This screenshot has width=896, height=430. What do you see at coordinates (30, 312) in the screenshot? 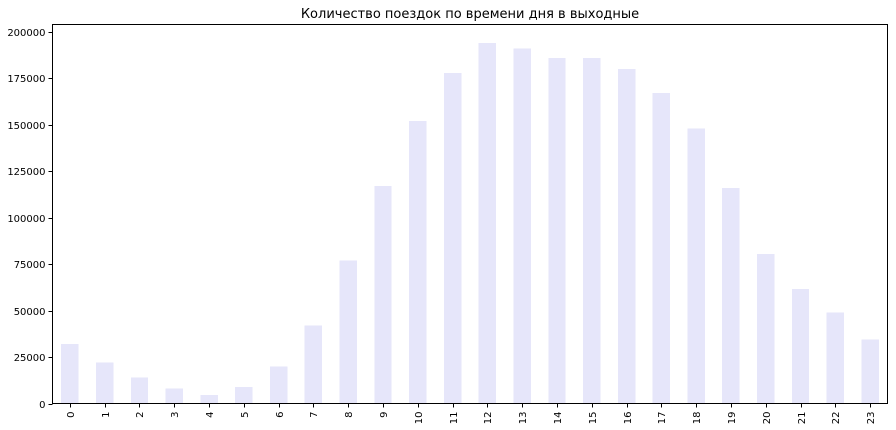
I see `y-tick-label: 50000` at bounding box center [30, 312].